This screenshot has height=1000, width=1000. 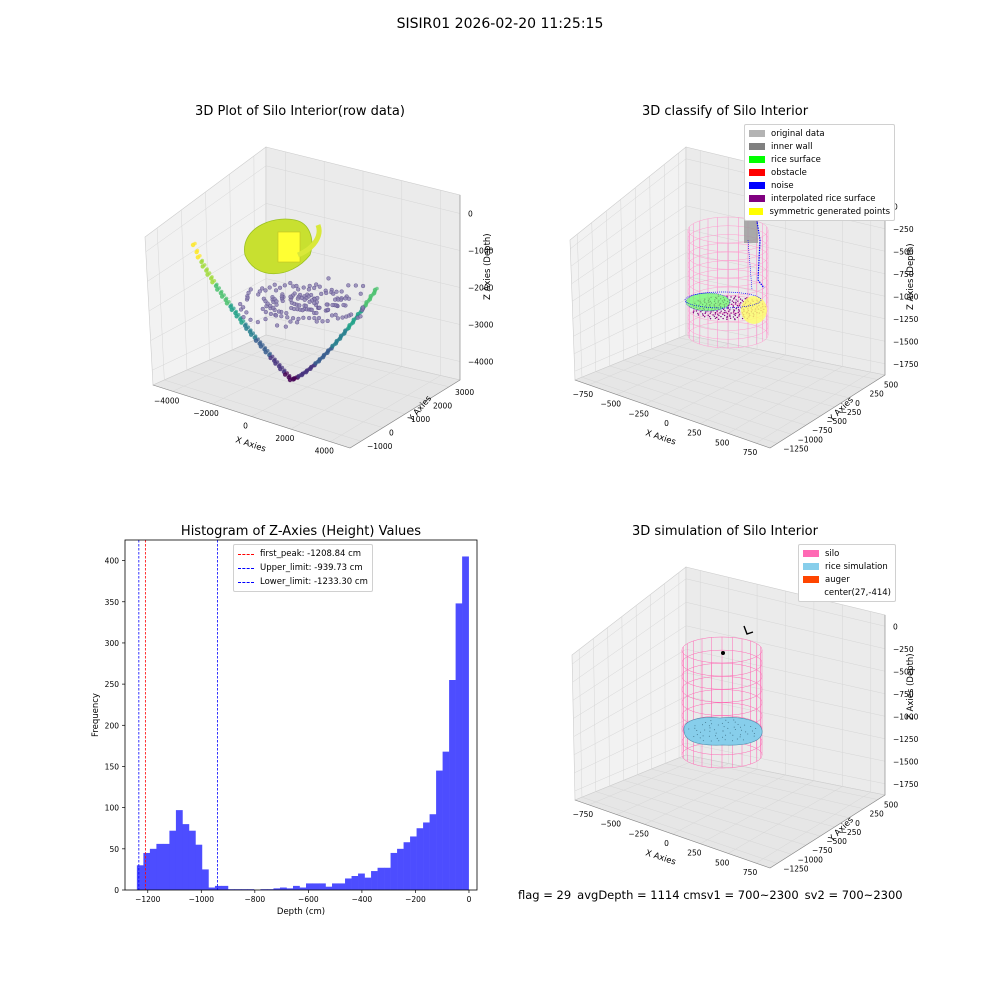 I want to click on histogram-y-tick-label: 350, so click(x=112, y=602).